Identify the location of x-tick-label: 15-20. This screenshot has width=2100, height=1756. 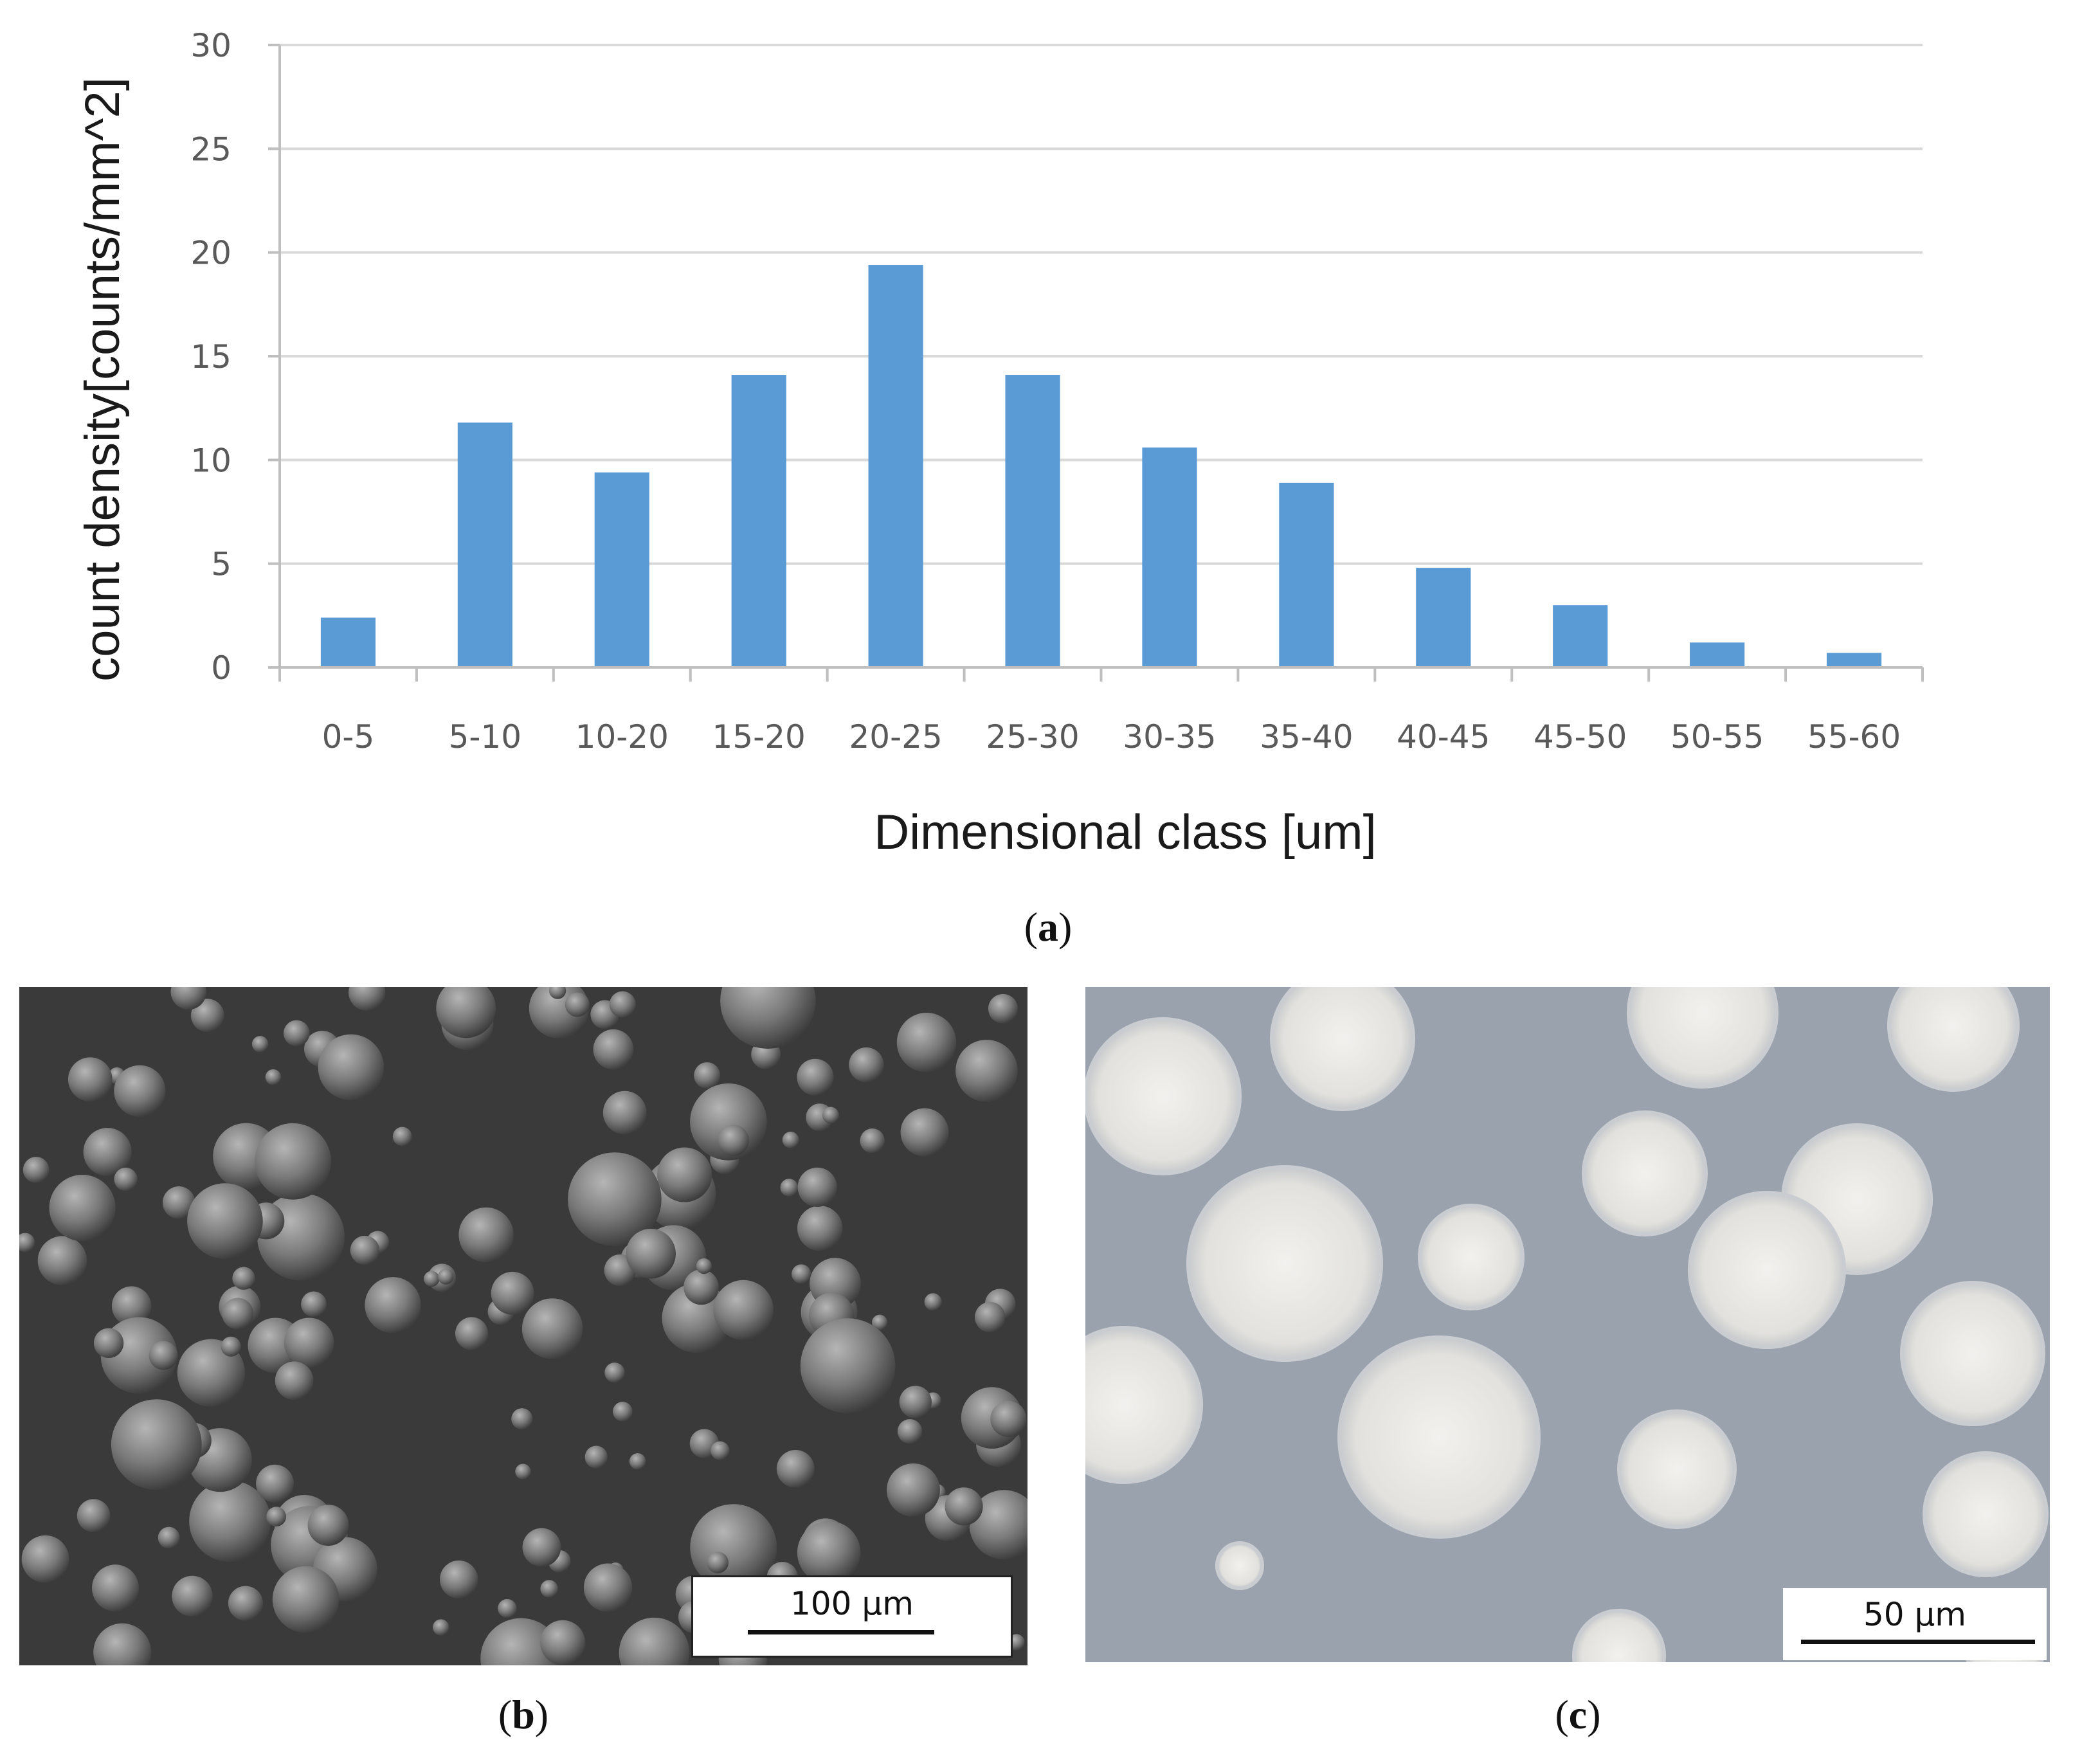
(759, 737).